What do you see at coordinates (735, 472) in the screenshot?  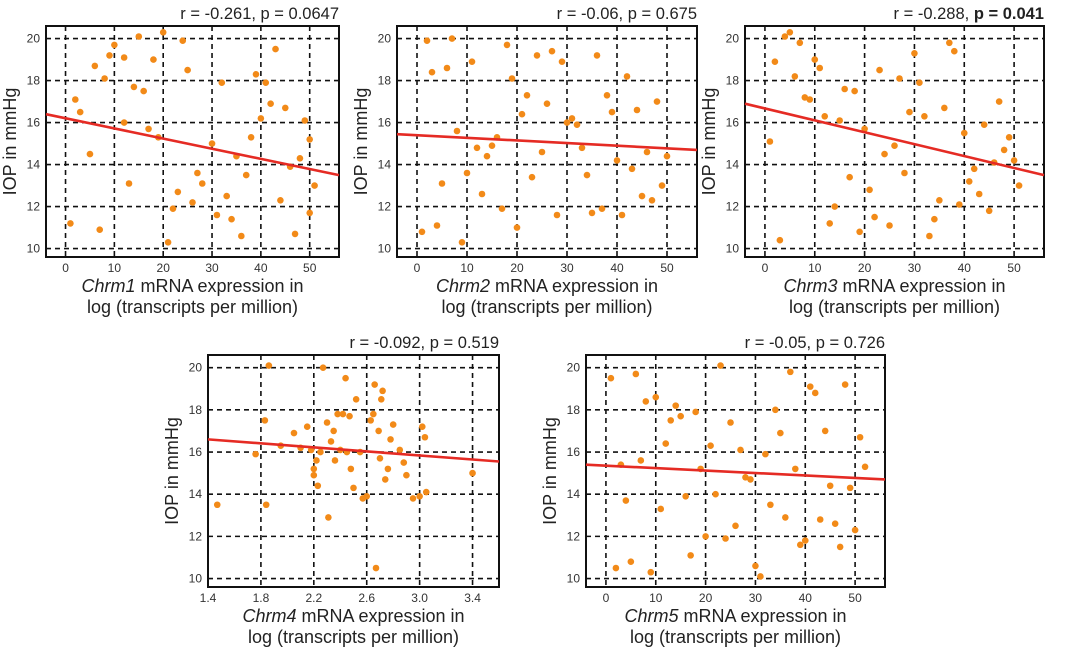 I see `chart-chrm5-fit-line` at bounding box center [735, 472].